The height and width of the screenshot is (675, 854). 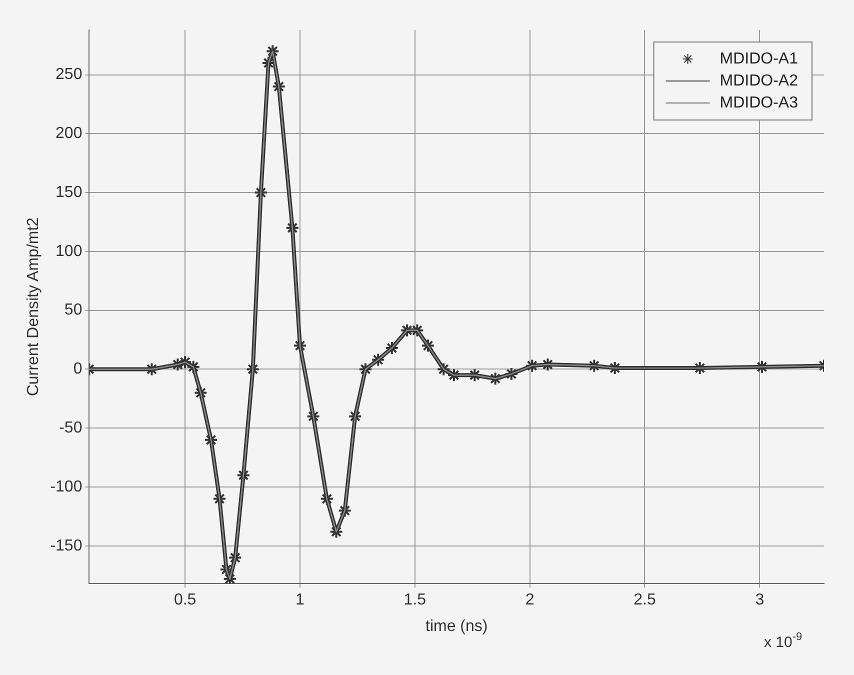 What do you see at coordinates (529, 600) in the screenshot?
I see `x-tick-label: 2` at bounding box center [529, 600].